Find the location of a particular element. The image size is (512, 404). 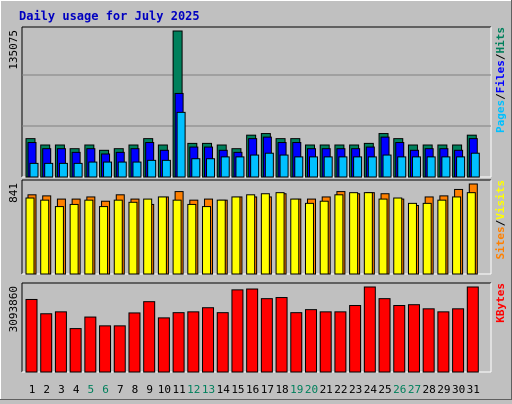

x-tick-label: 13 is located at coordinates (208, 389).